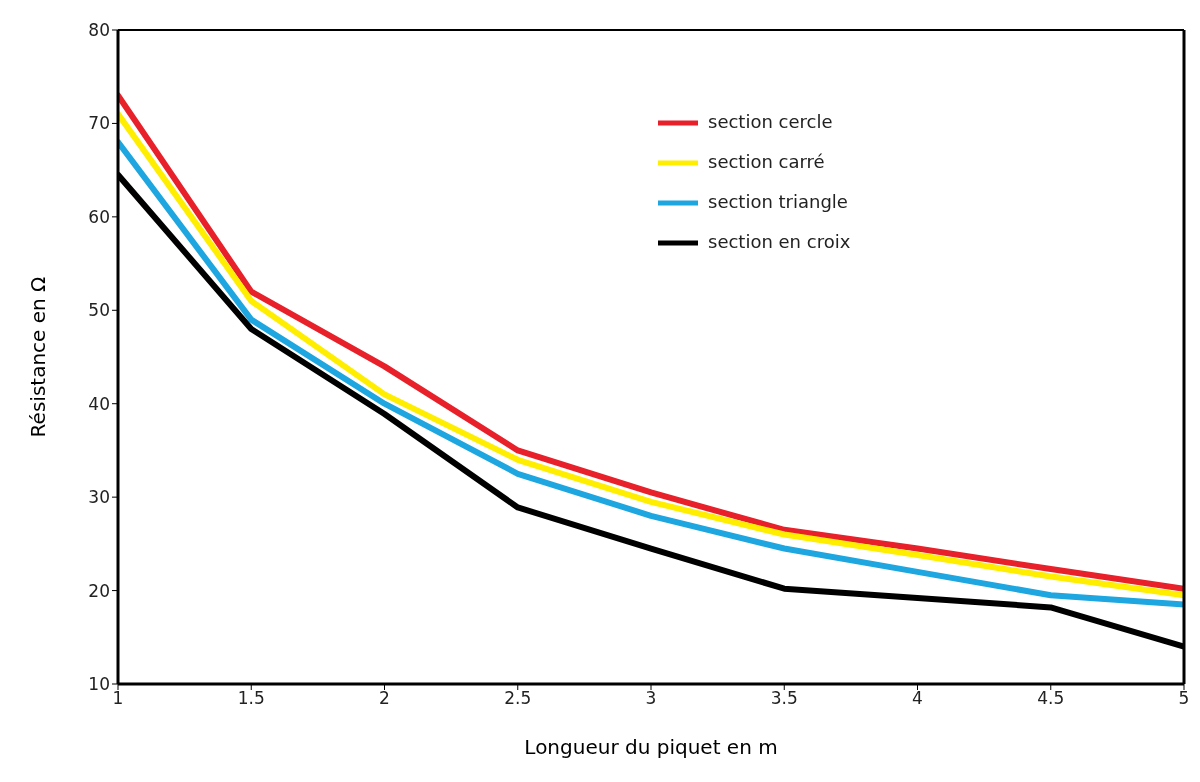 This screenshot has width=1200, height=782. I want to click on x-tick-label: 2.5, so click(518, 698).